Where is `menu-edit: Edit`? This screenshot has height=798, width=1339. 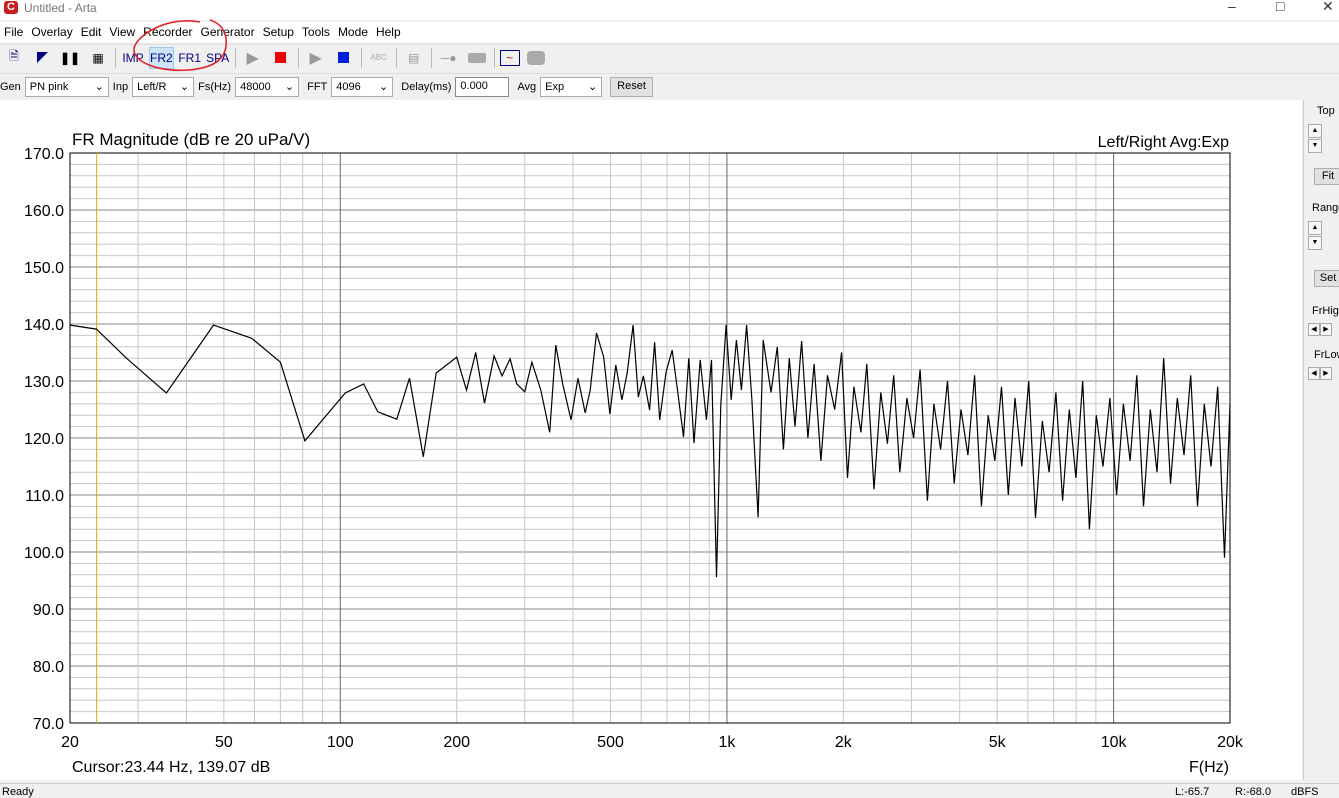 menu-edit: Edit is located at coordinates (91, 32).